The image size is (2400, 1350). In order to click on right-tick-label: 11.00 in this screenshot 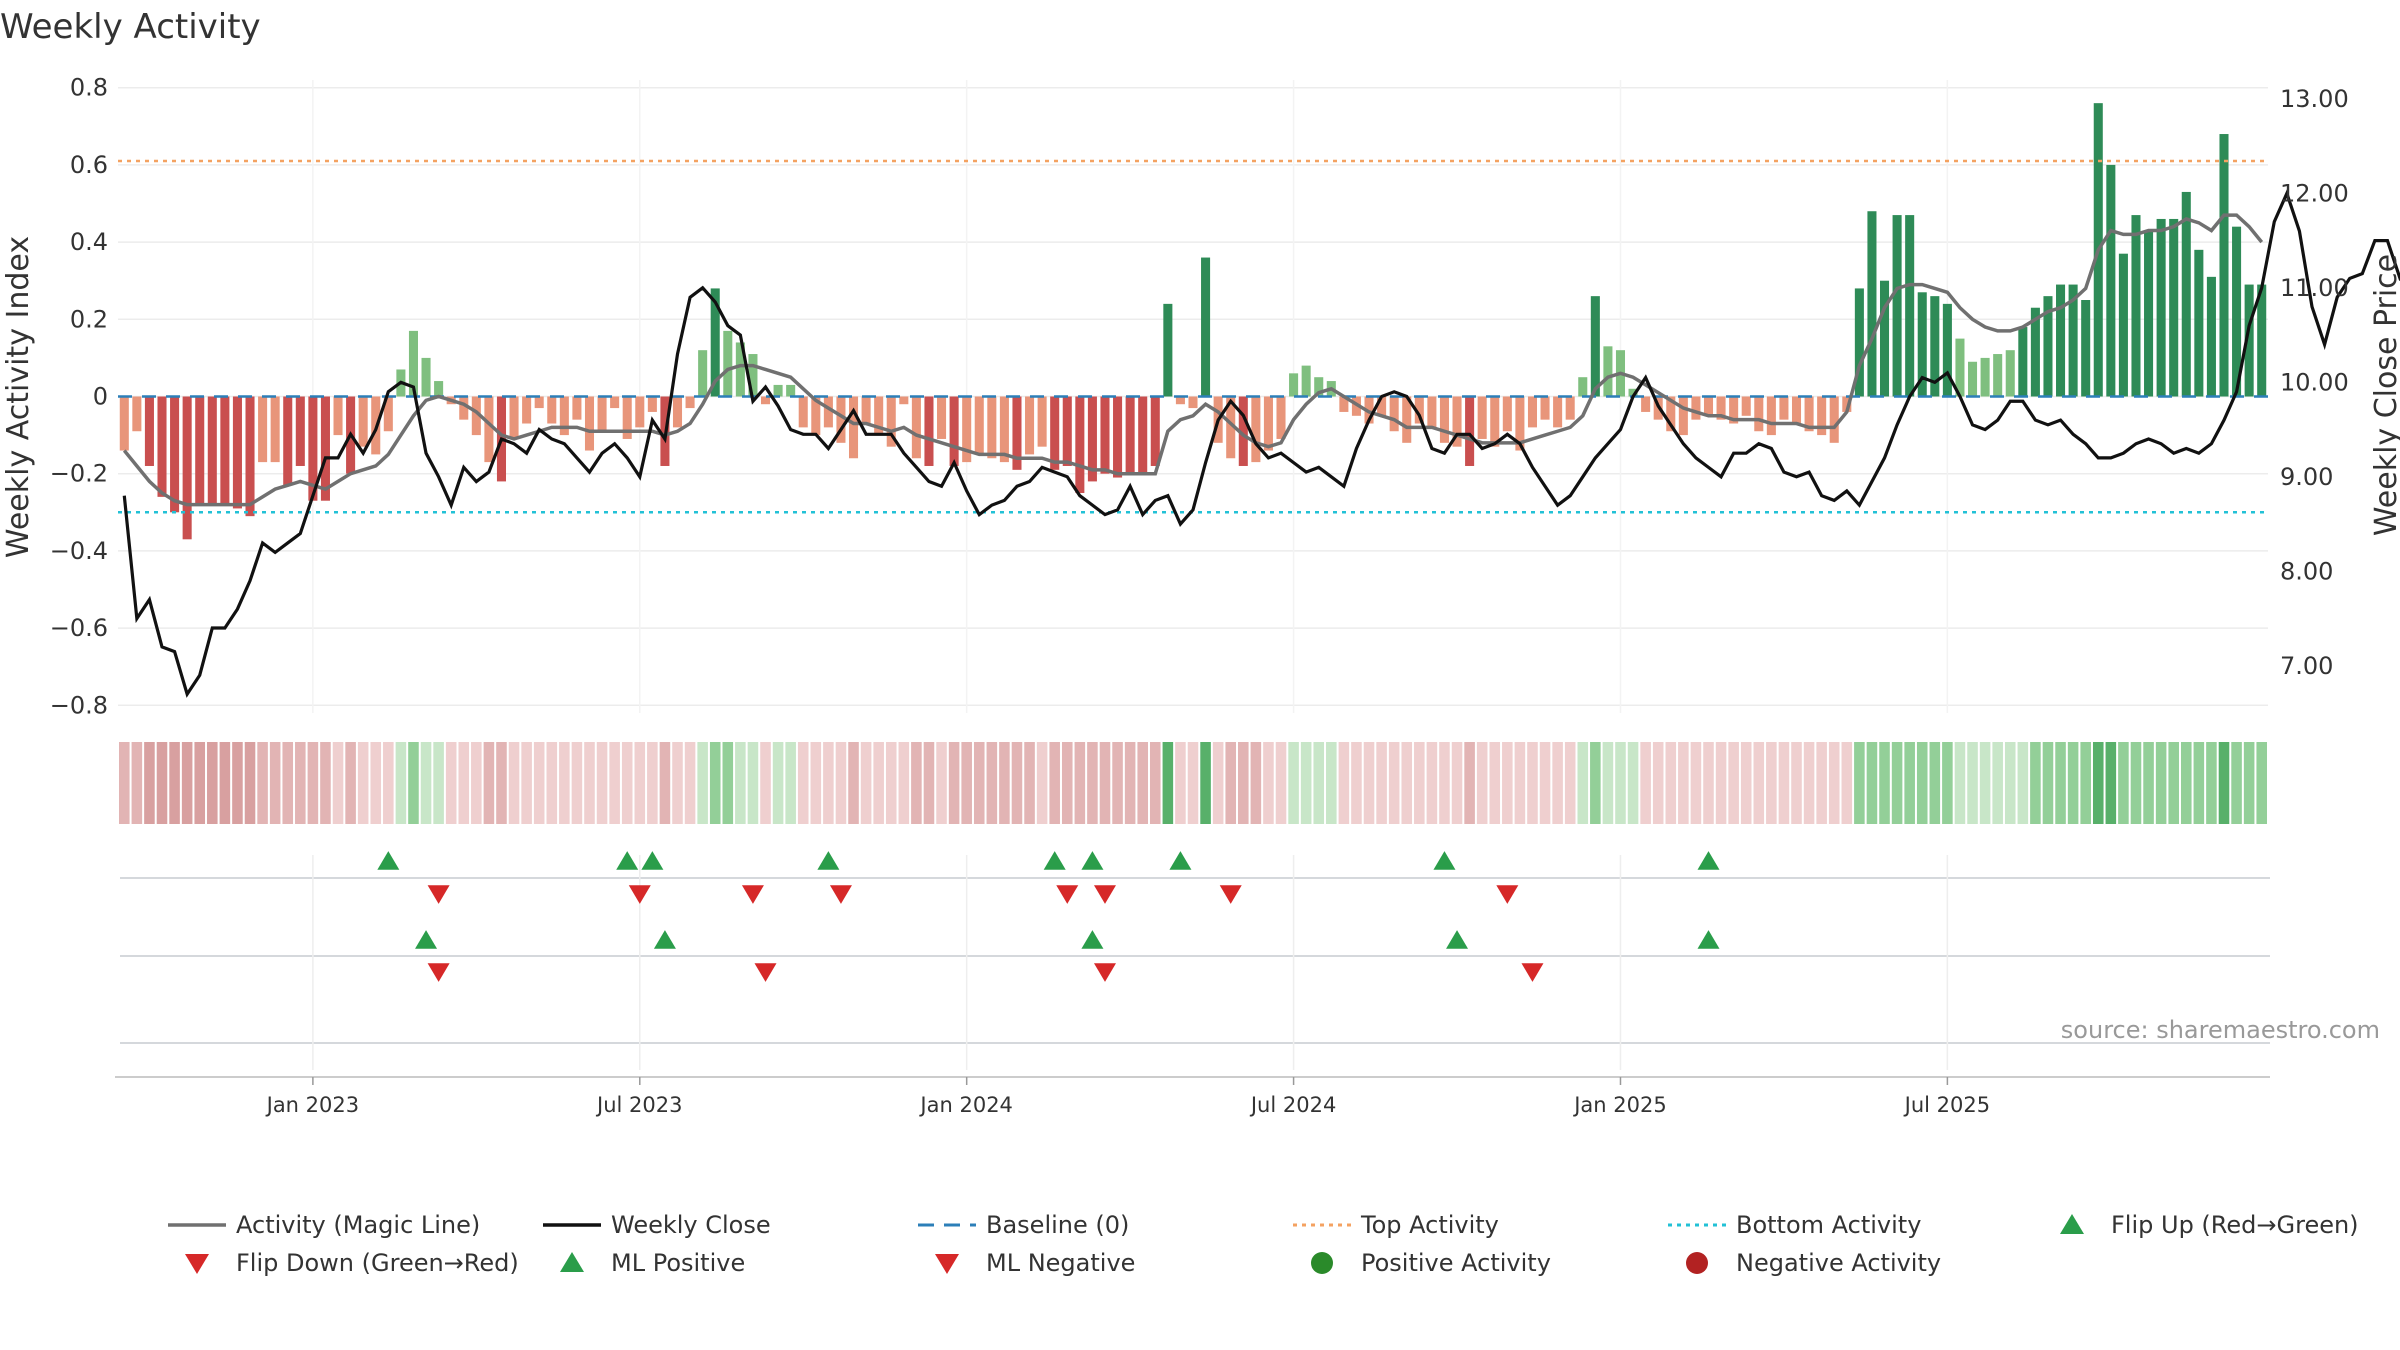, I will do `click(2314, 288)`.